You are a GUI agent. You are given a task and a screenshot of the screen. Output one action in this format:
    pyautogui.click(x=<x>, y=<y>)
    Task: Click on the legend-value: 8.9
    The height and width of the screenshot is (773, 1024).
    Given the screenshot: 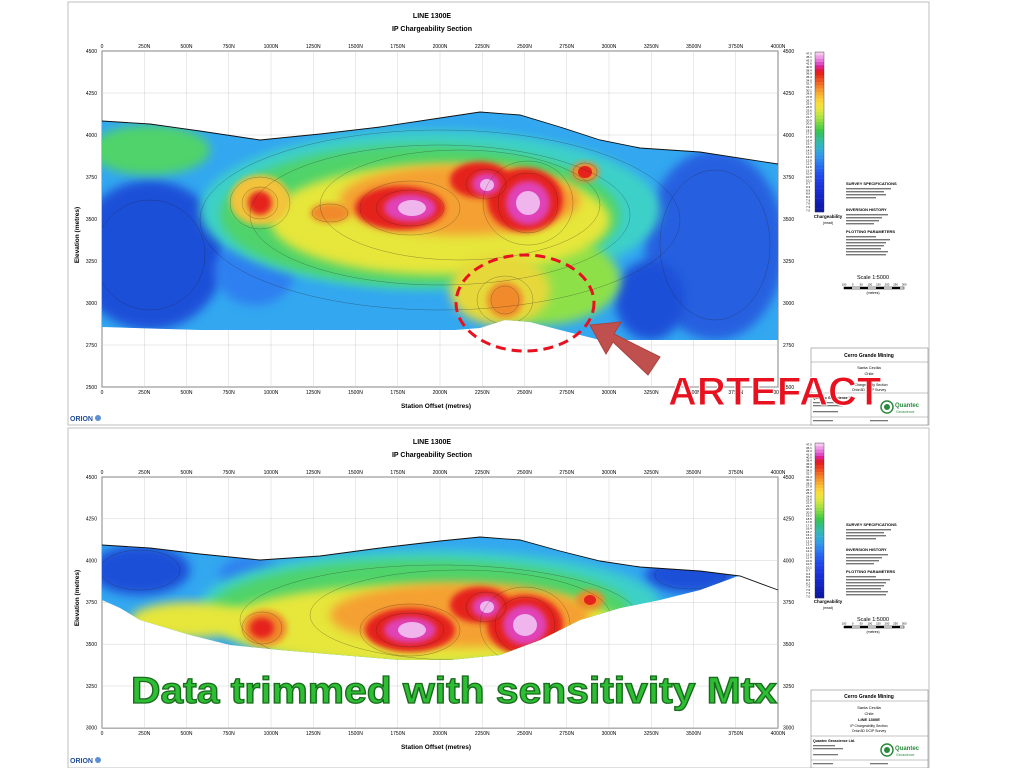 What is the action you would take?
    pyautogui.click(x=808, y=190)
    